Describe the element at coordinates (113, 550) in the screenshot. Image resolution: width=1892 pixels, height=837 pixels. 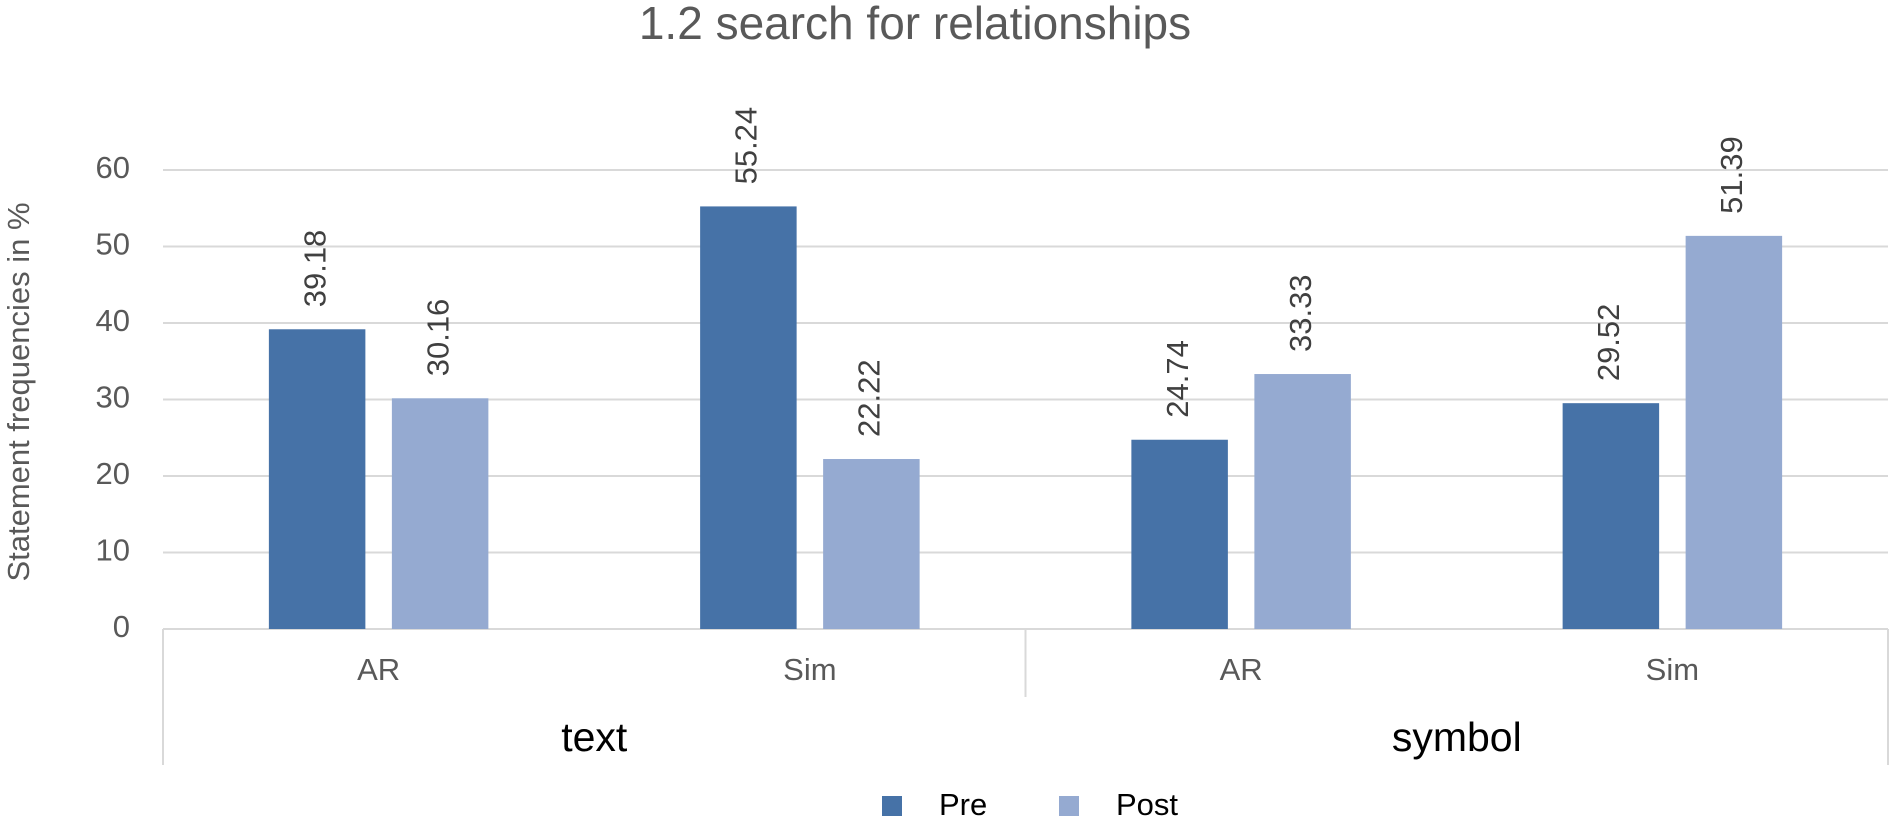
I see `y-tick-label: 10` at that location.